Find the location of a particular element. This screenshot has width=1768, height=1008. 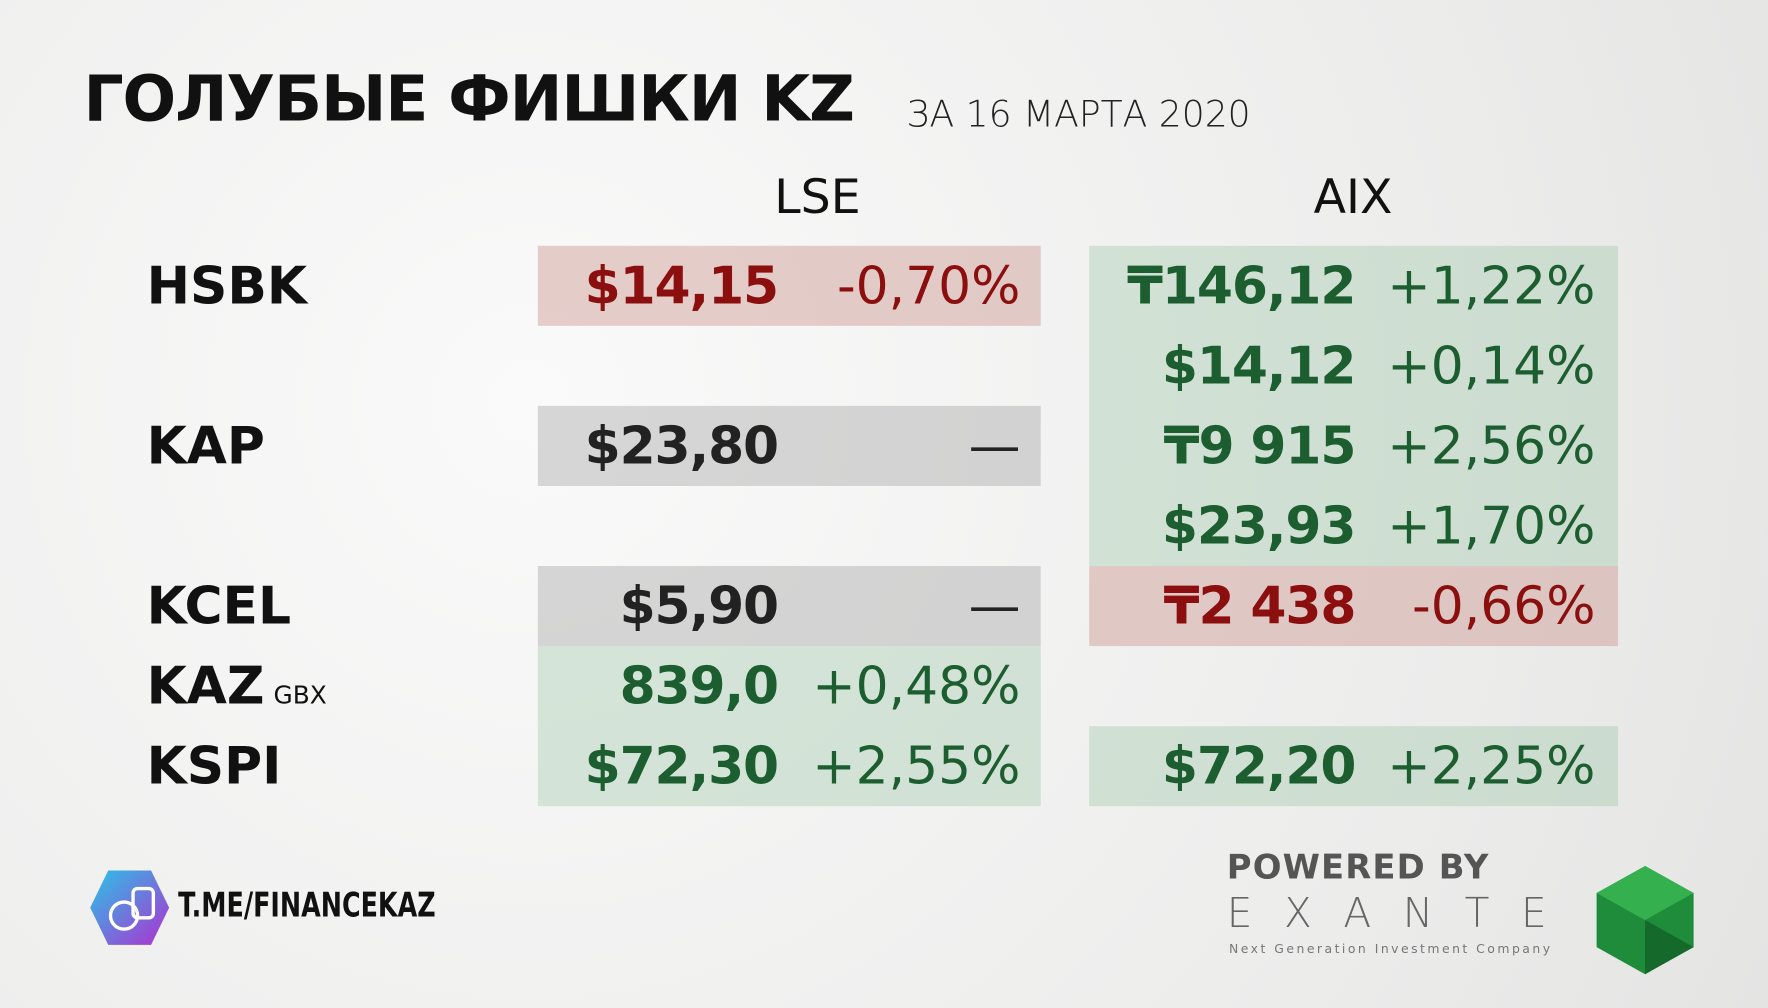

change: -0,66% is located at coordinates (1503, 605).